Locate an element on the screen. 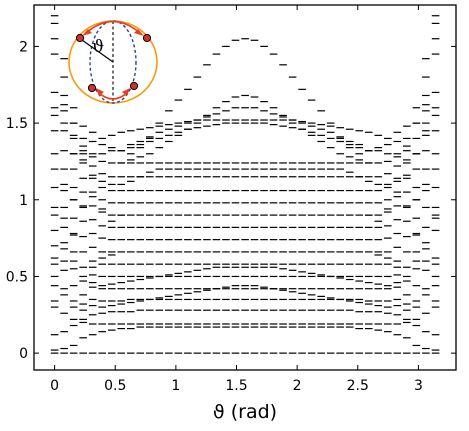  inset-arrowhead-bottom-right is located at coordinates (126, 92).